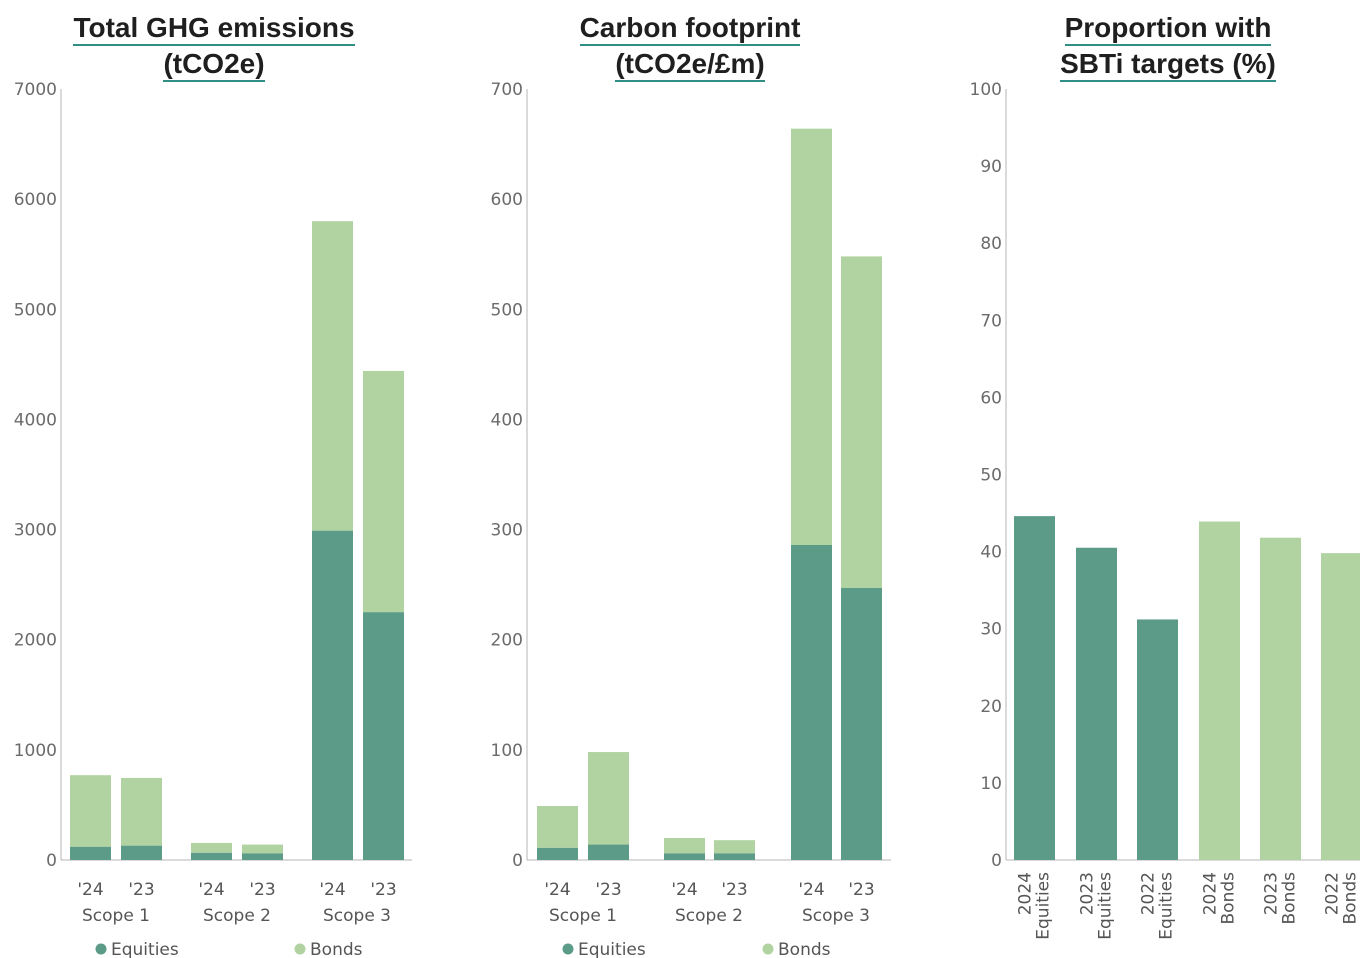 The image size is (1360, 958). What do you see at coordinates (690, 64) in the screenshot?
I see `chart-title-footprint-line2: (tCO2e/£m)` at bounding box center [690, 64].